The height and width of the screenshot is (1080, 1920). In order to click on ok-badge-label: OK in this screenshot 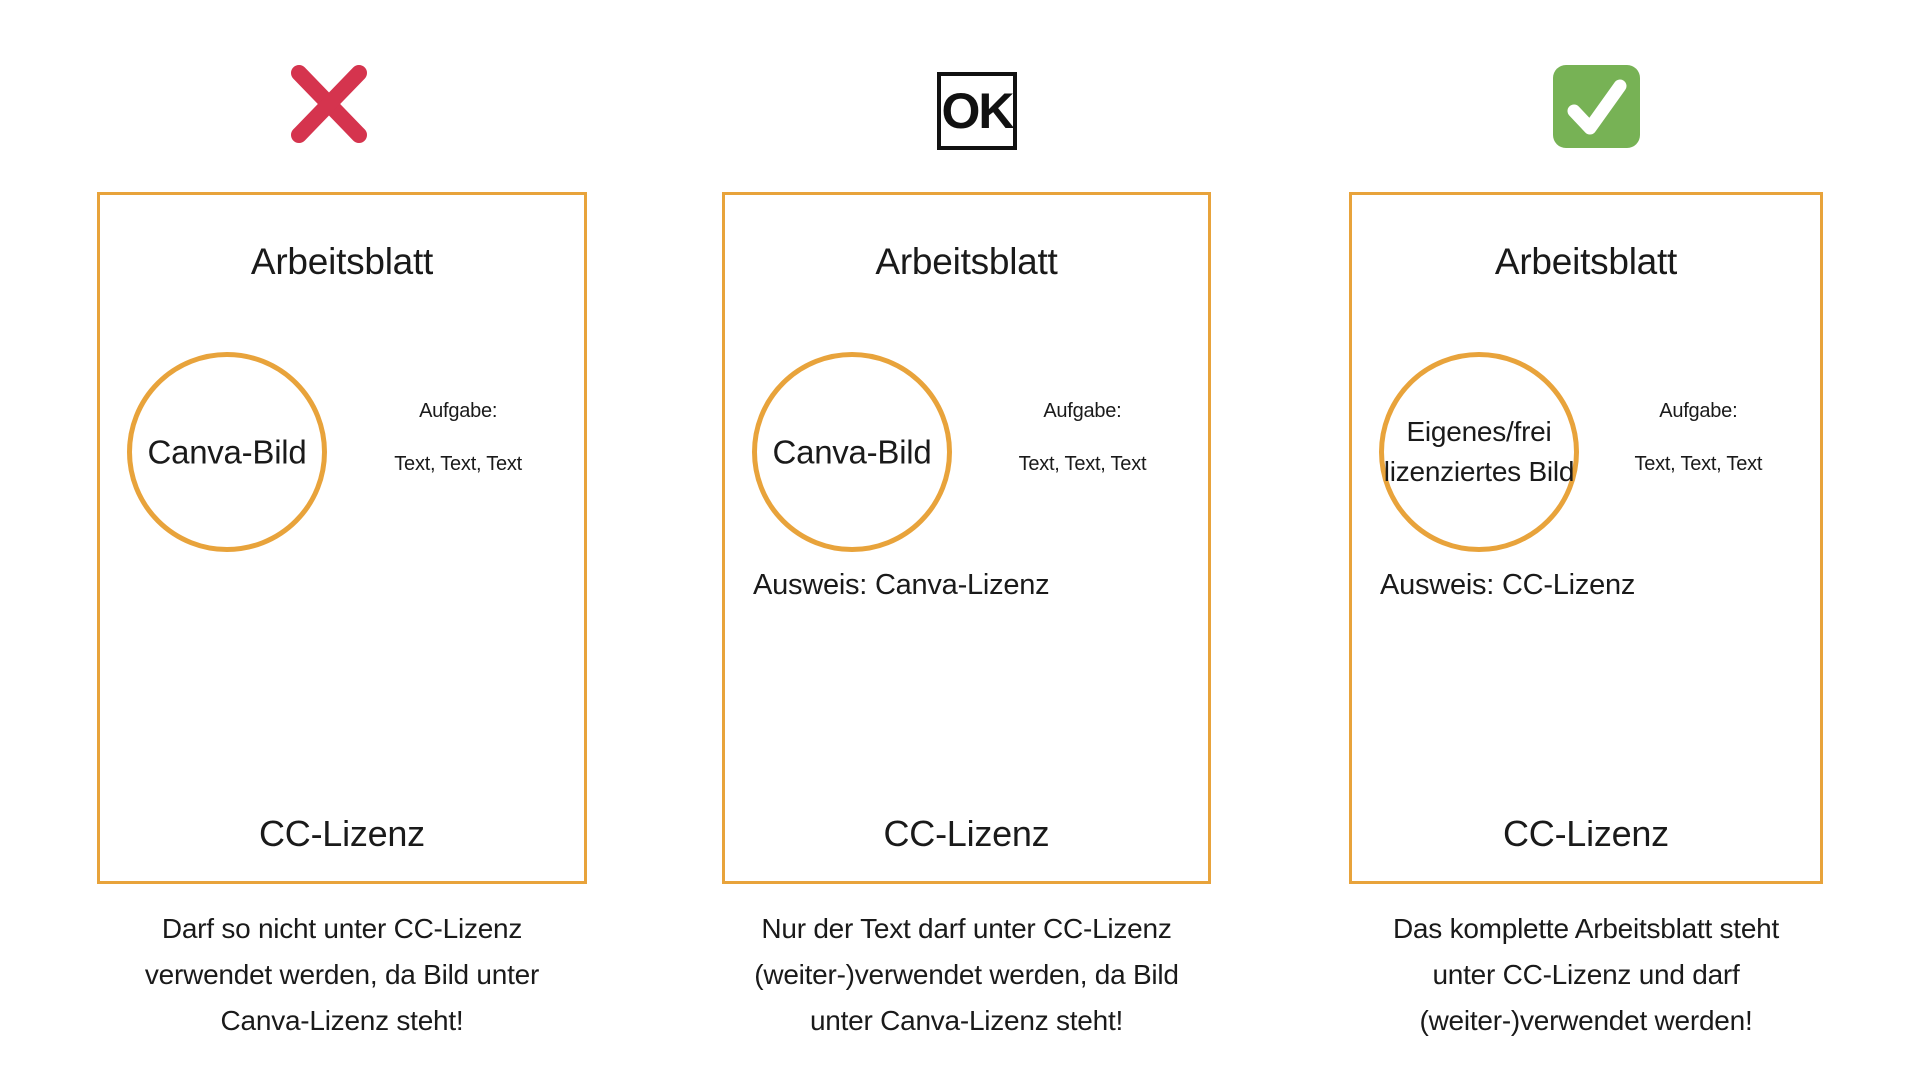, I will do `click(978, 111)`.